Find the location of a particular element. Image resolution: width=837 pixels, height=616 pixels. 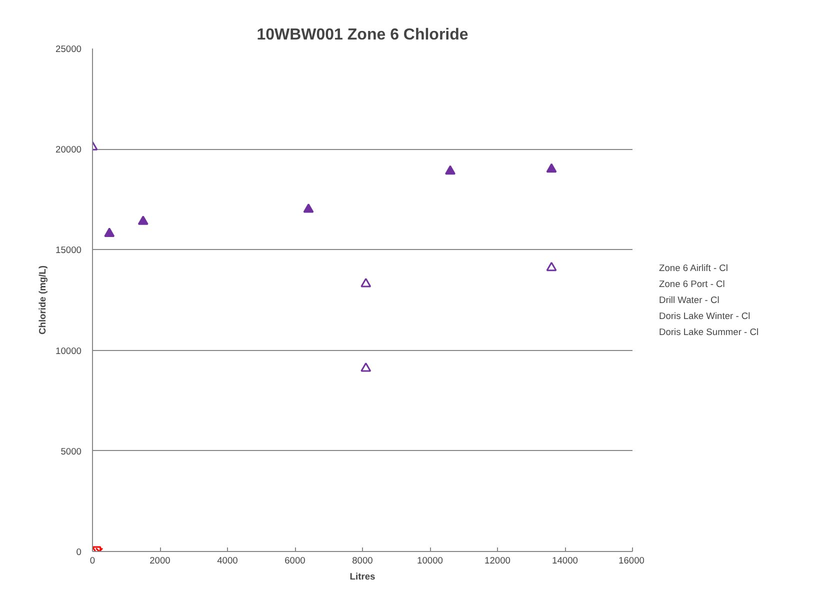

y-tick-label: 0 is located at coordinates (79, 552).